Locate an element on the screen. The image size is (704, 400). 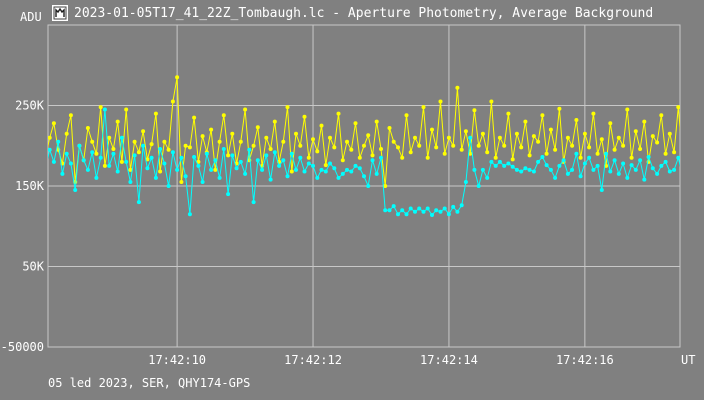
x-axis-unit-label: UT is located at coordinates (688, 360).